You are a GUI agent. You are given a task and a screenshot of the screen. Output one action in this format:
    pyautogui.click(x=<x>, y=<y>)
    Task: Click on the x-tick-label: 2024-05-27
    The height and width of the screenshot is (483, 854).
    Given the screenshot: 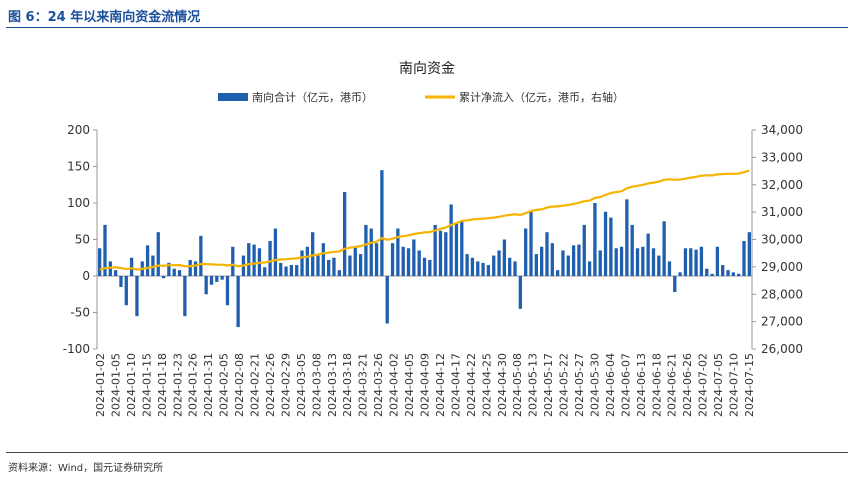 What is the action you would take?
    pyautogui.click(x=579, y=385)
    